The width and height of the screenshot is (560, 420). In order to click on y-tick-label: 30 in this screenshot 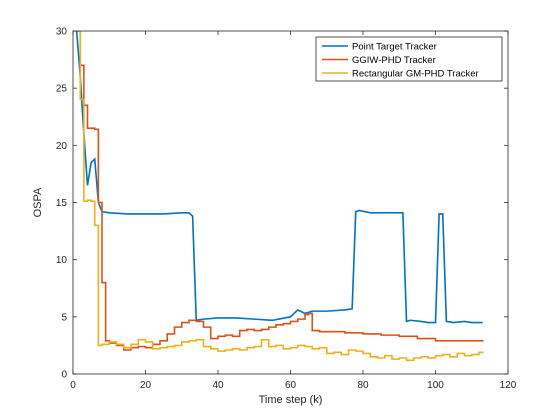, I will do `click(62, 32)`.